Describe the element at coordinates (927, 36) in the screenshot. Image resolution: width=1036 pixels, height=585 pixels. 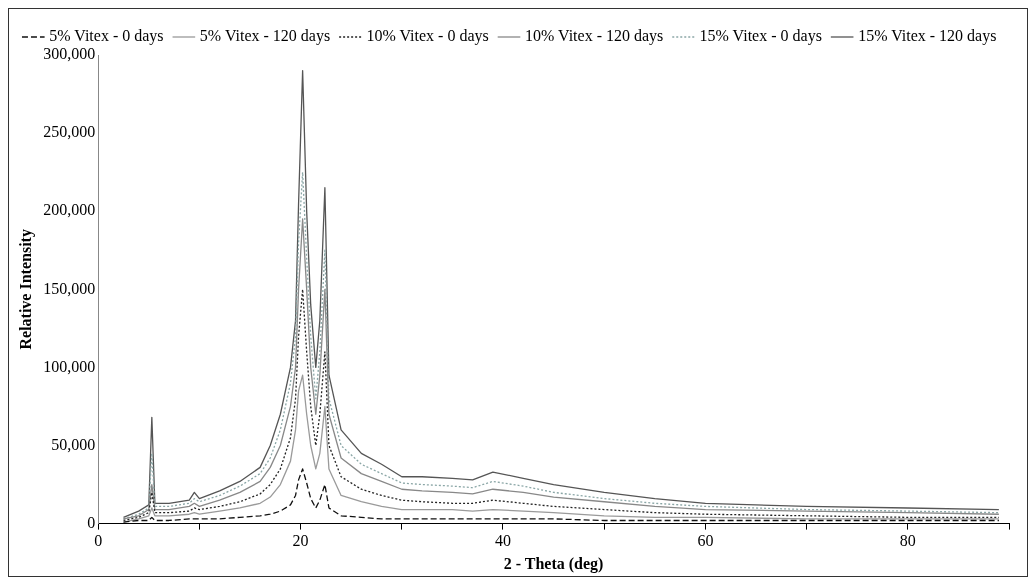
I see `legend-label: 15% Vitex - 120 days` at that location.